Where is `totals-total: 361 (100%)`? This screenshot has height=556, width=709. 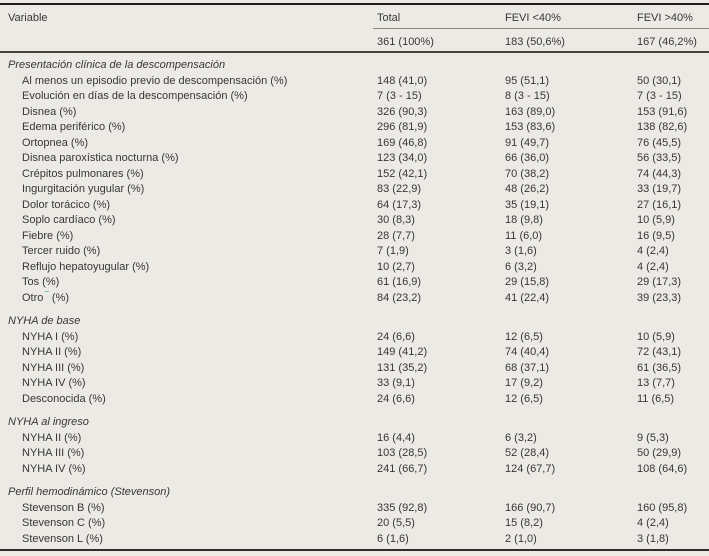
totals-total: 361 (100%) is located at coordinates (405, 42).